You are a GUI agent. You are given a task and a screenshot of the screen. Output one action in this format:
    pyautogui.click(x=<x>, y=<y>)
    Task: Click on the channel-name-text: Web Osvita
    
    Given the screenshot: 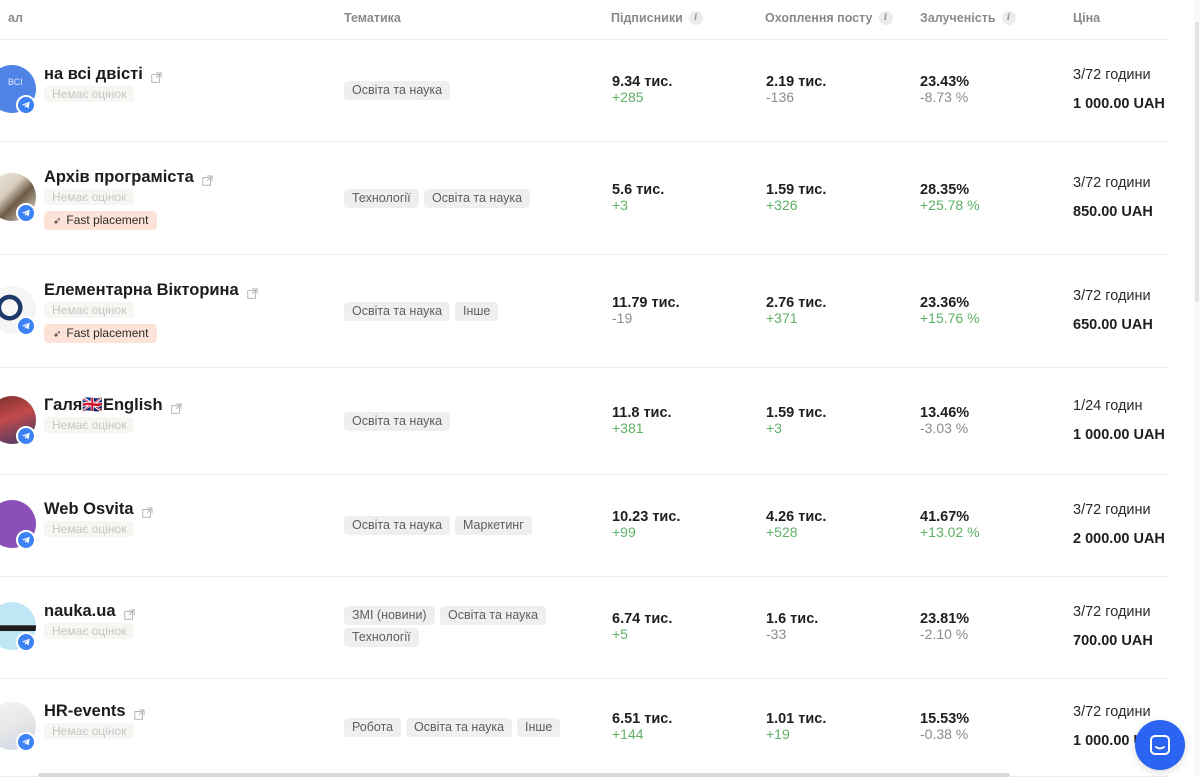 What is the action you would take?
    pyautogui.click(x=89, y=509)
    